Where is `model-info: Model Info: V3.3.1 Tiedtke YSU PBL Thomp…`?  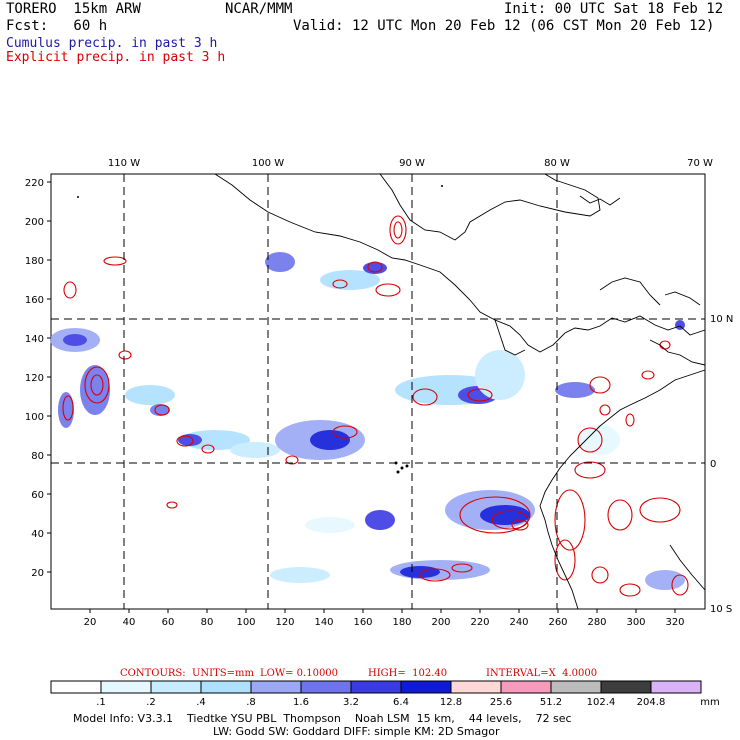
model-info: Model Info: V3.3.1 Tiedtke YSU PBL Thomp… is located at coordinates (322, 718).